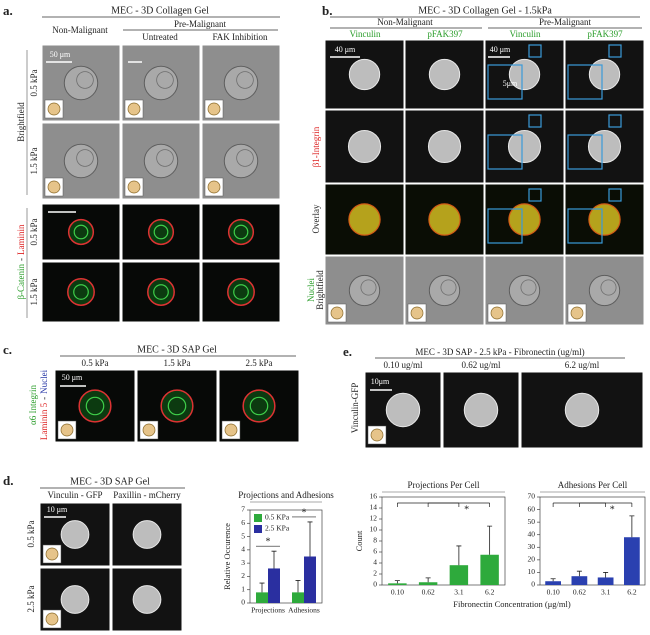 The width and height of the screenshot is (650, 635). Describe the element at coordinates (8, 10) in the screenshot. I see `panel-label: a.` at that location.